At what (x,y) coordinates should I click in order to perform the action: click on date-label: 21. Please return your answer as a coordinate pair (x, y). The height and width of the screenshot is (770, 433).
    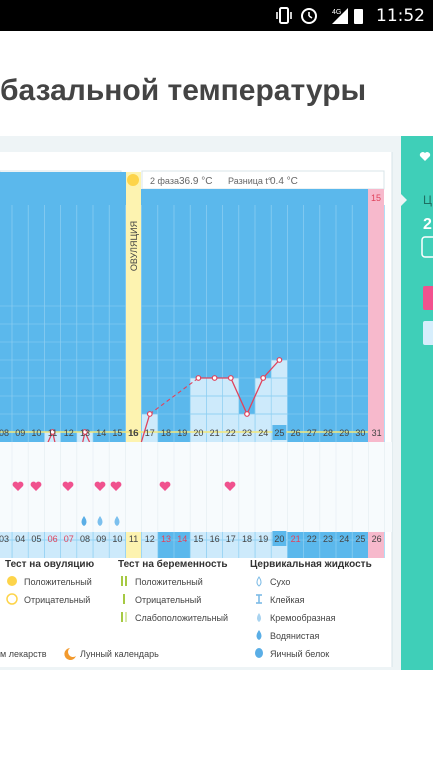
    Looking at the image, I should click on (215, 433).